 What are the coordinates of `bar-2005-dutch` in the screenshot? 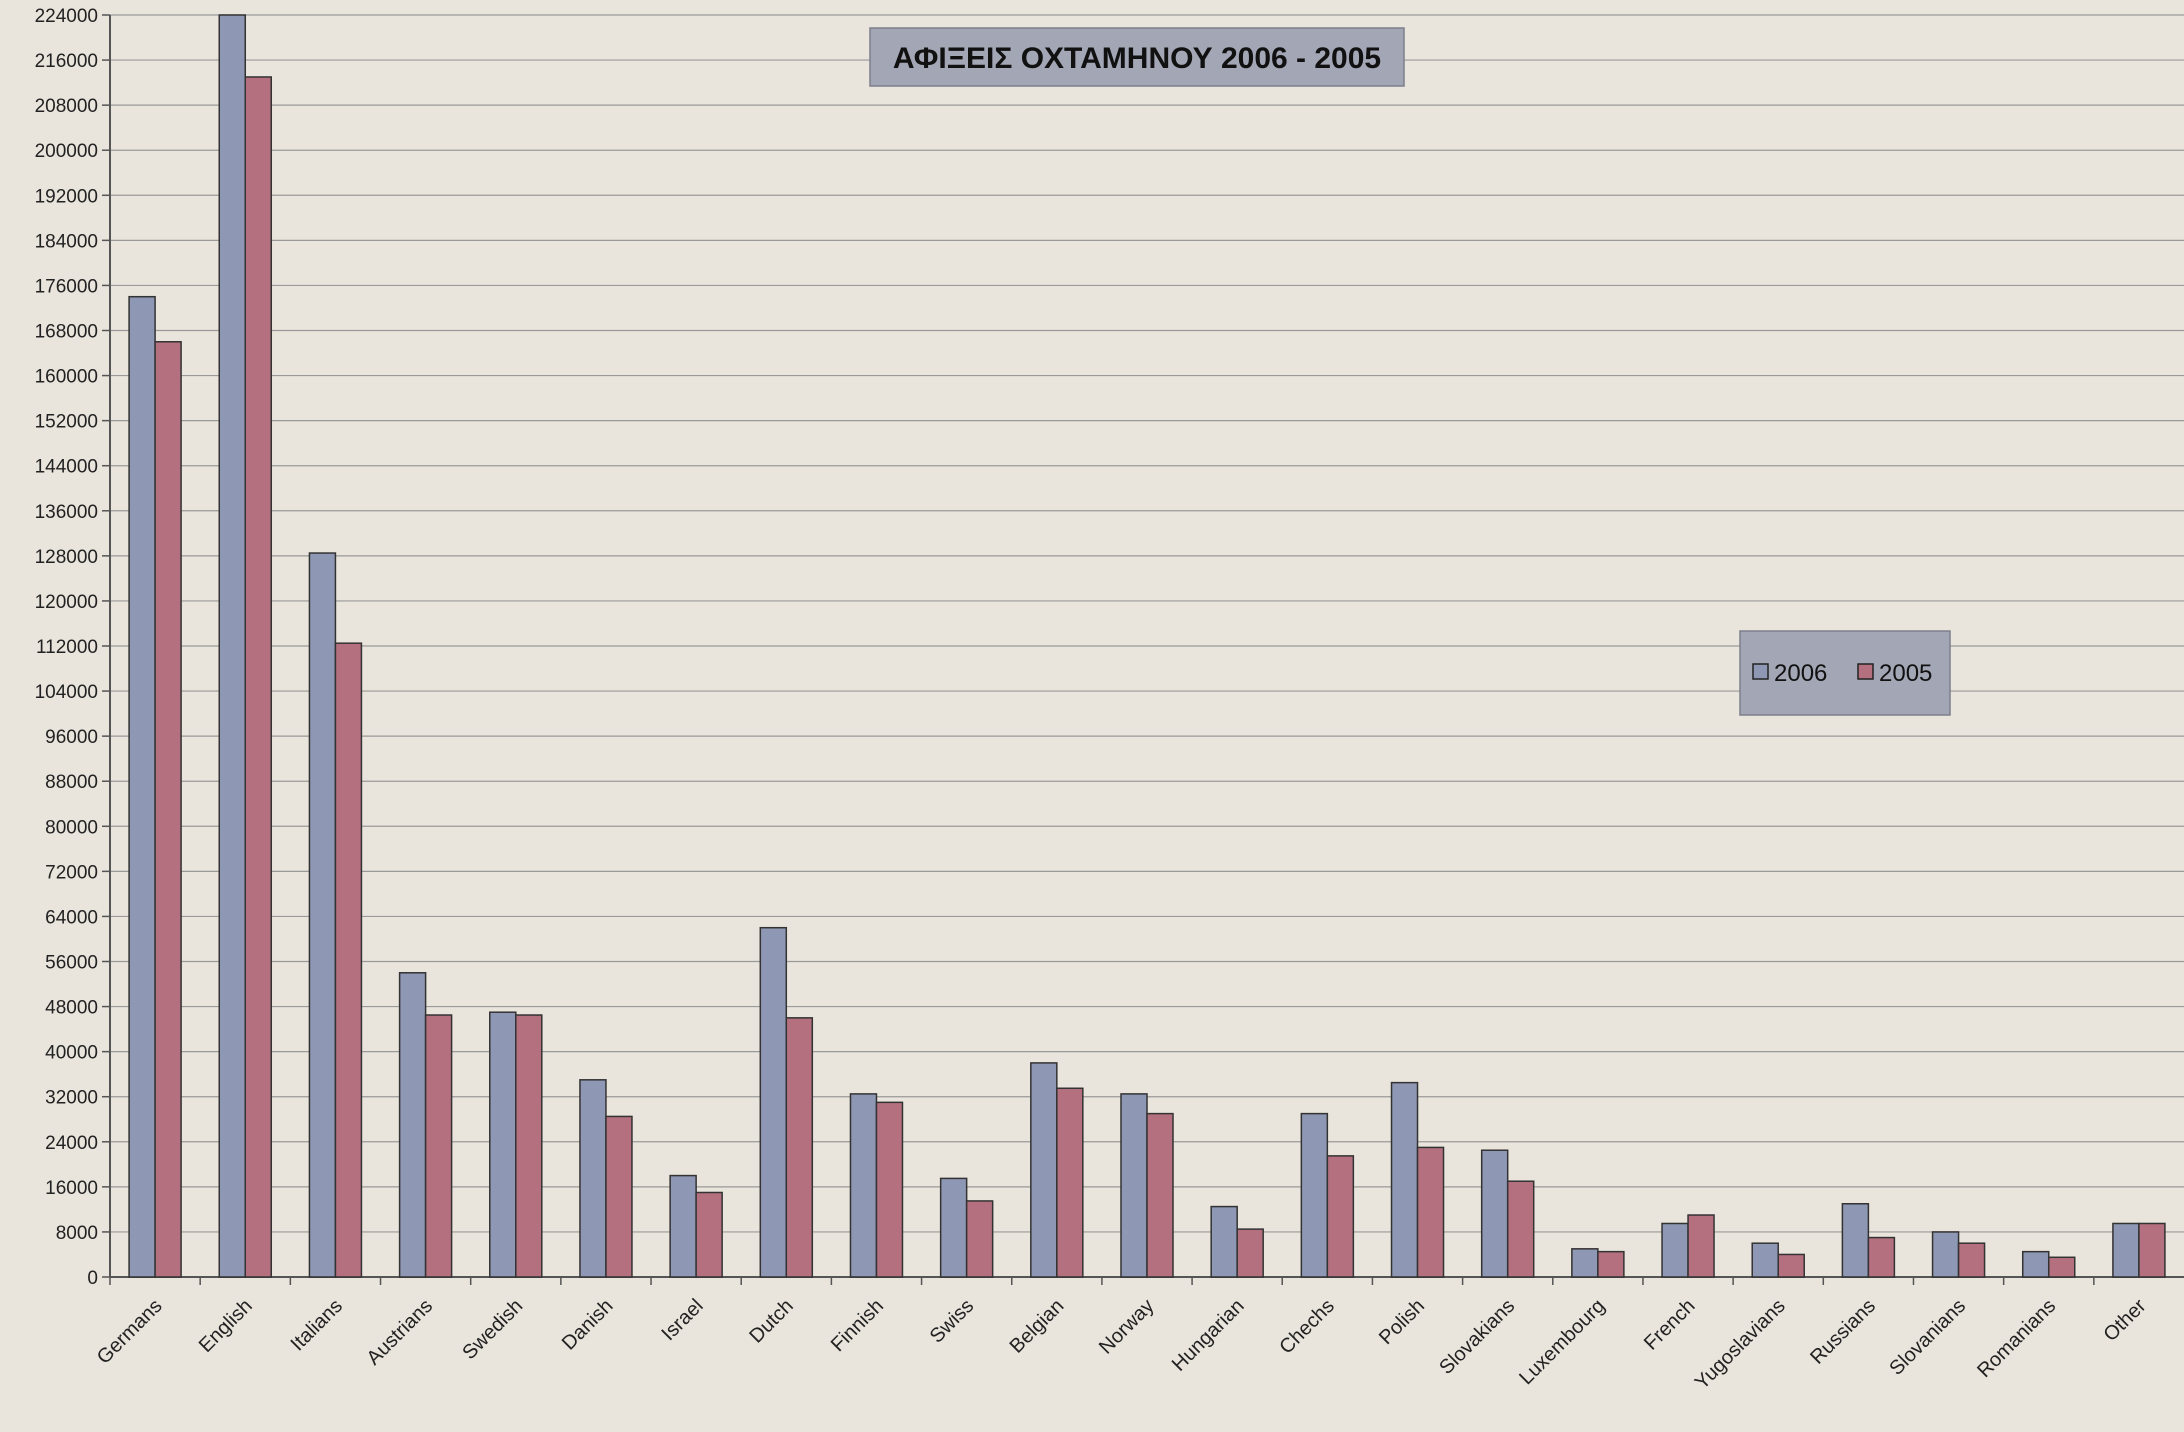 It's located at (799, 1147).